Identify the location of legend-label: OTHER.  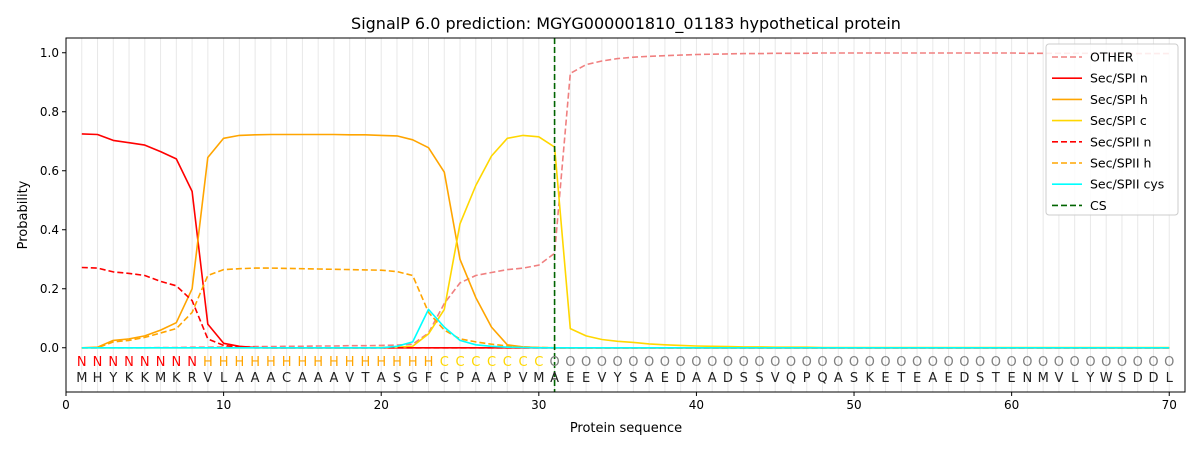
(1112, 57).